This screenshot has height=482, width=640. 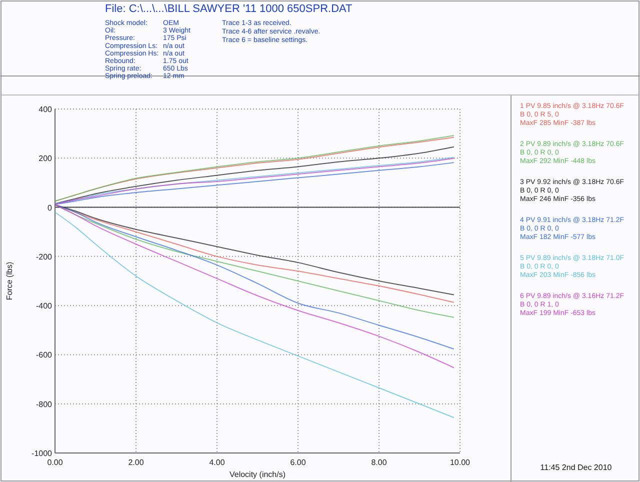 What do you see at coordinates (44, 257) in the screenshot?
I see `y-tick-label: -200` at bounding box center [44, 257].